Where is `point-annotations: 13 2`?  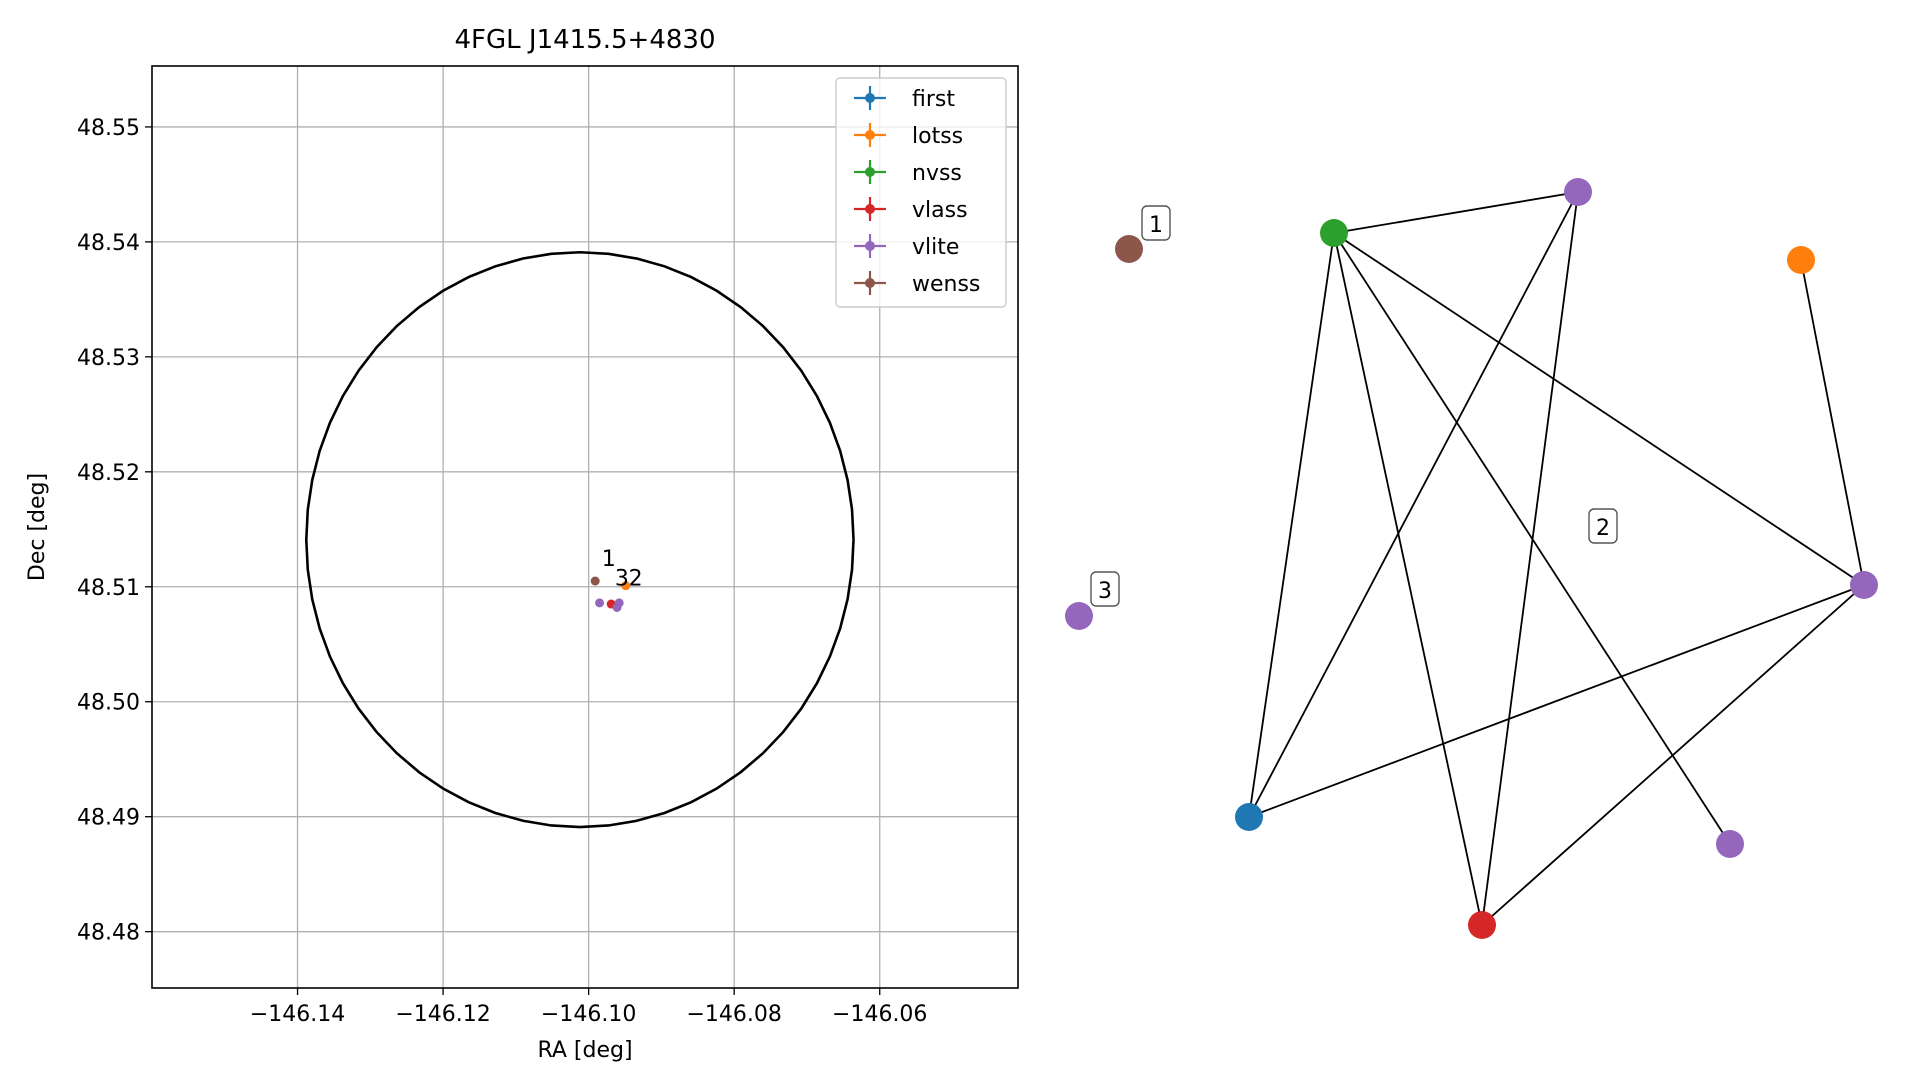
point-annotations: 13 2 is located at coordinates (622, 569).